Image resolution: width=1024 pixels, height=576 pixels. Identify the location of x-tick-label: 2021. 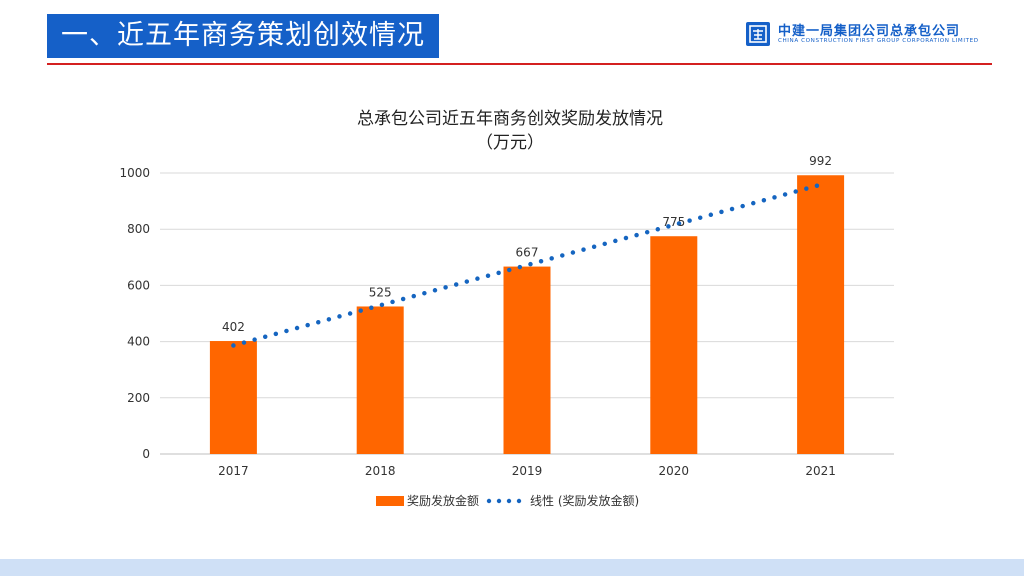
(820, 471).